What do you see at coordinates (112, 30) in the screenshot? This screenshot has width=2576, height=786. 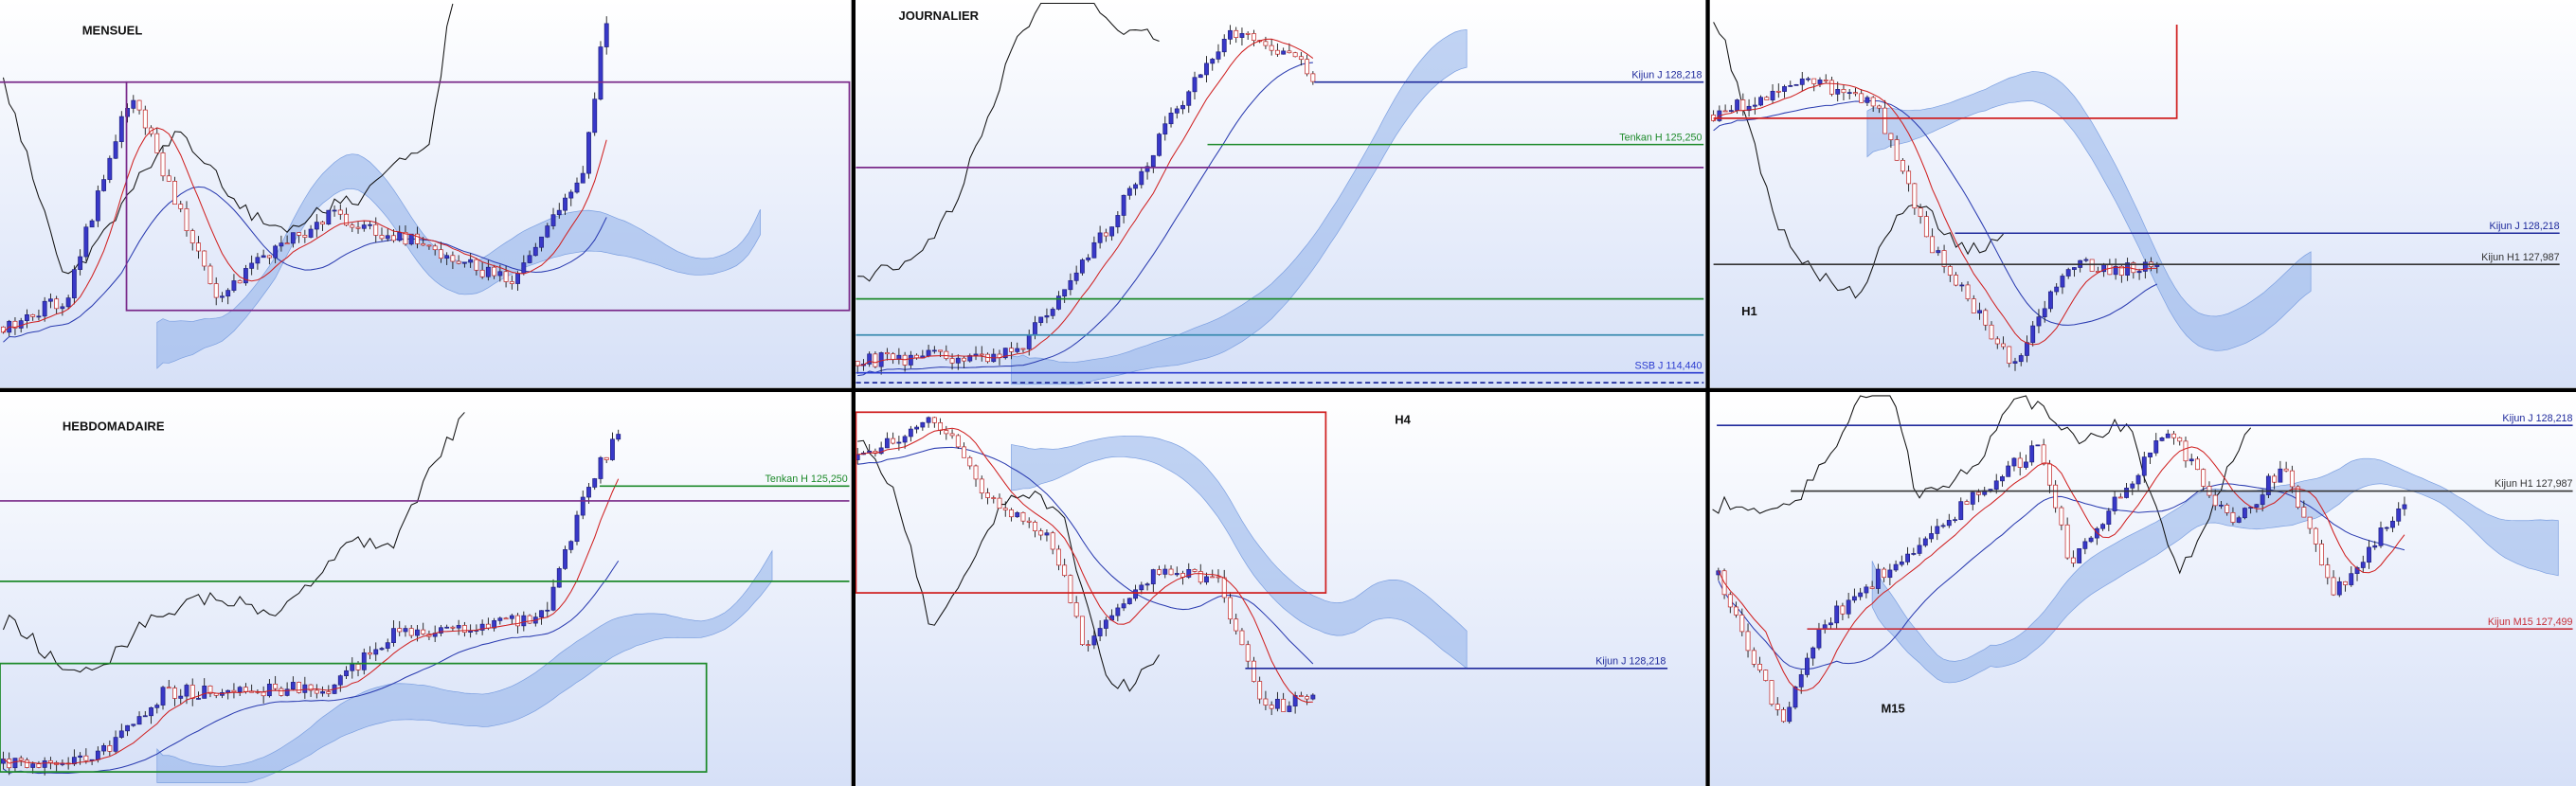 I see `panel-title: MENSUEL` at bounding box center [112, 30].